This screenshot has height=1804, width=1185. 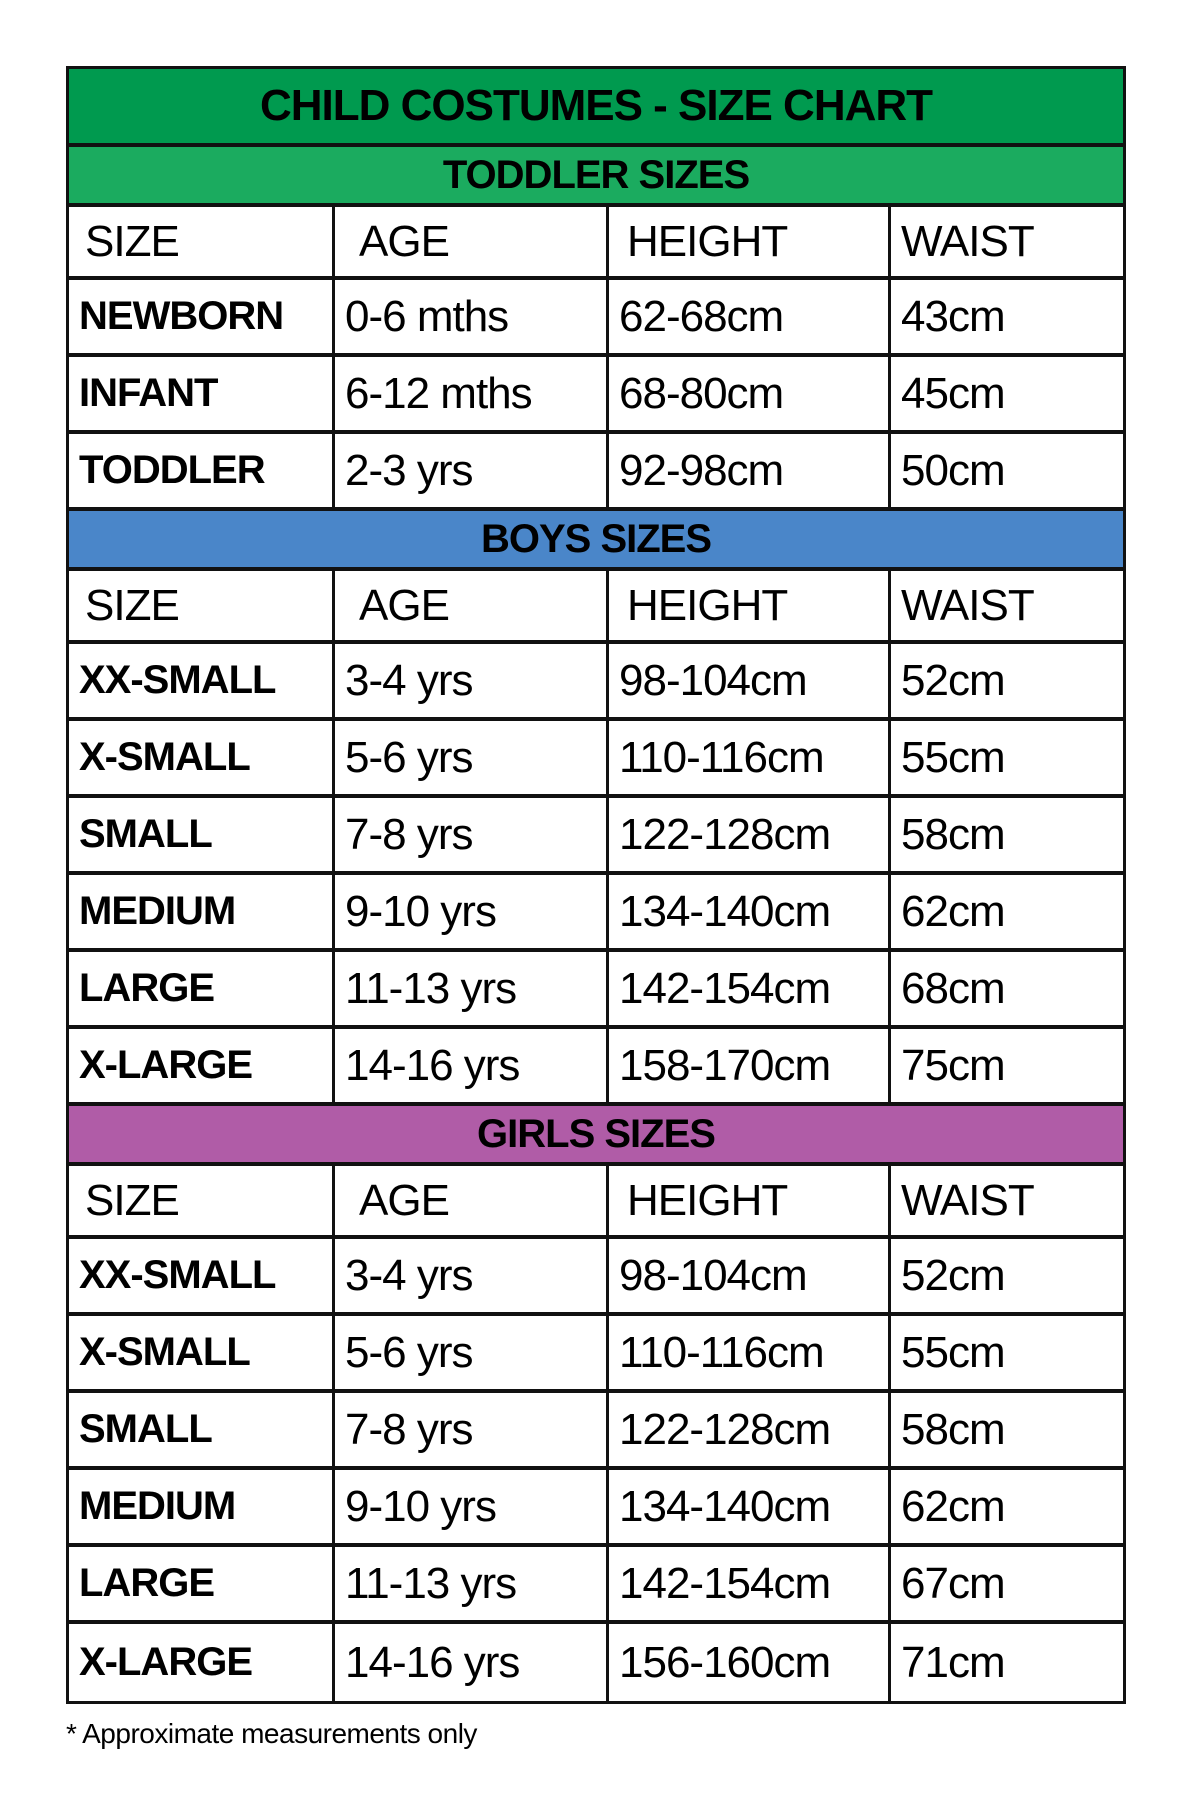 I want to click on table-cell: 50cm, so click(x=953, y=470).